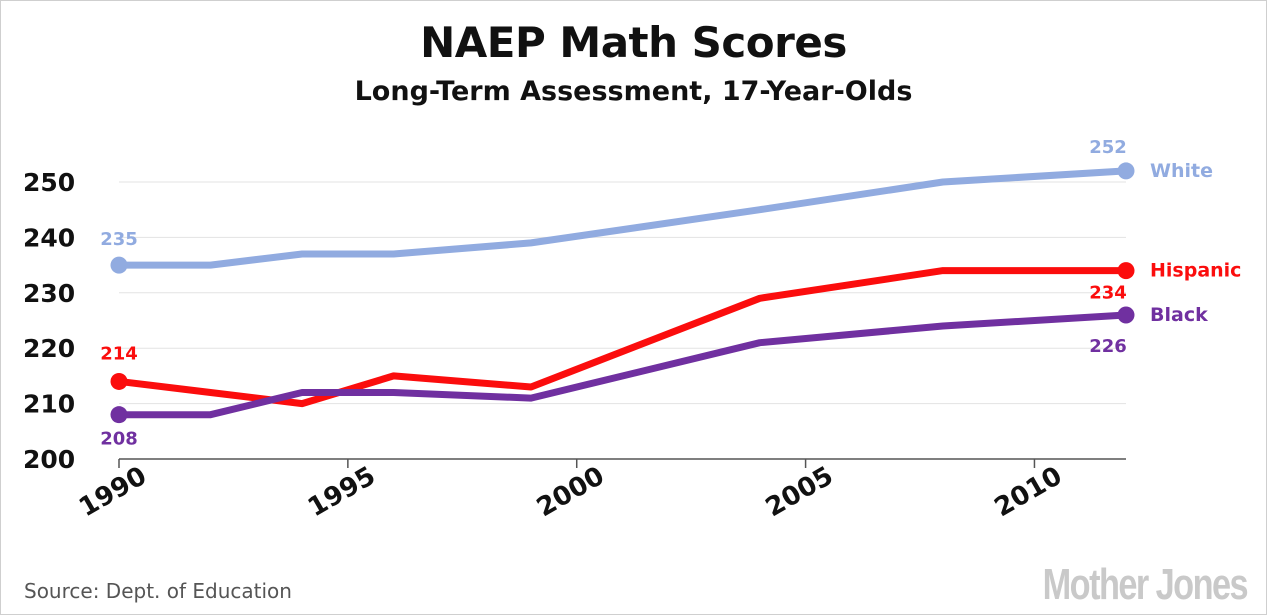 This screenshot has width=1267, height=615. What do you see at coordinates (1126, 271) in the screenshot?
I see `end-point-hispanic` at bounding box center [1126, 271].